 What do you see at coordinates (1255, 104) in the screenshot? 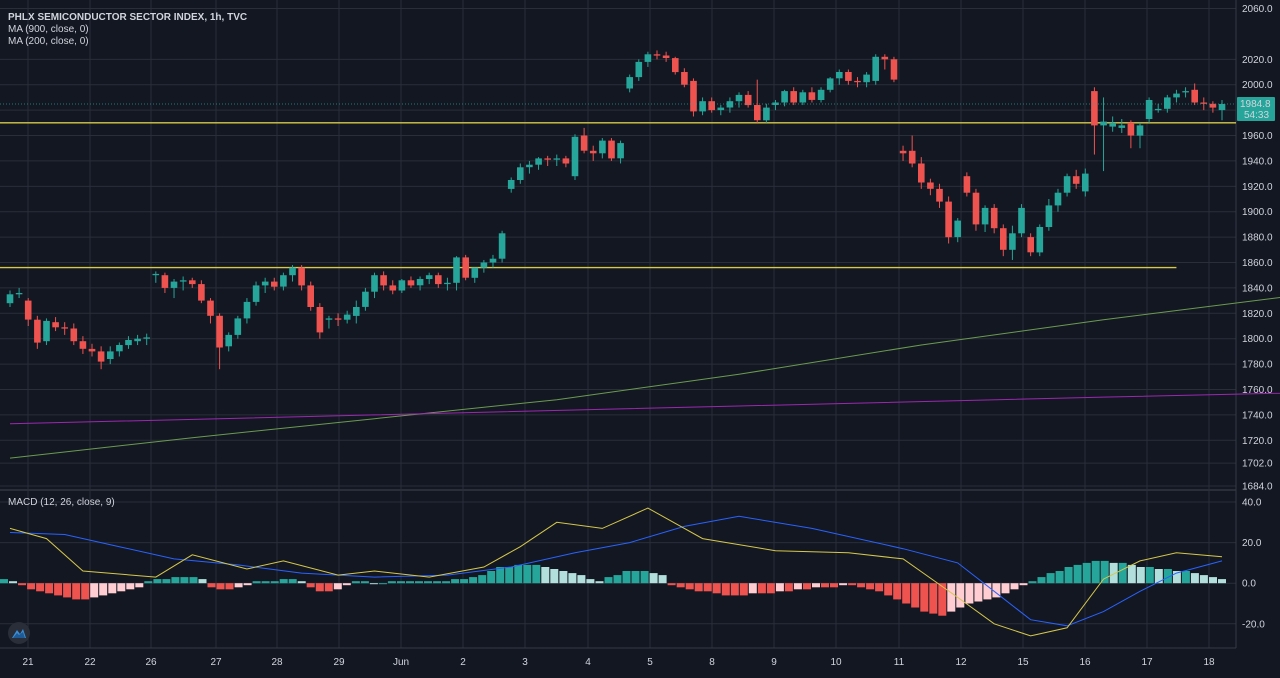
I see `last-price-value: 1984.8` at bounding box center [1255, 104].